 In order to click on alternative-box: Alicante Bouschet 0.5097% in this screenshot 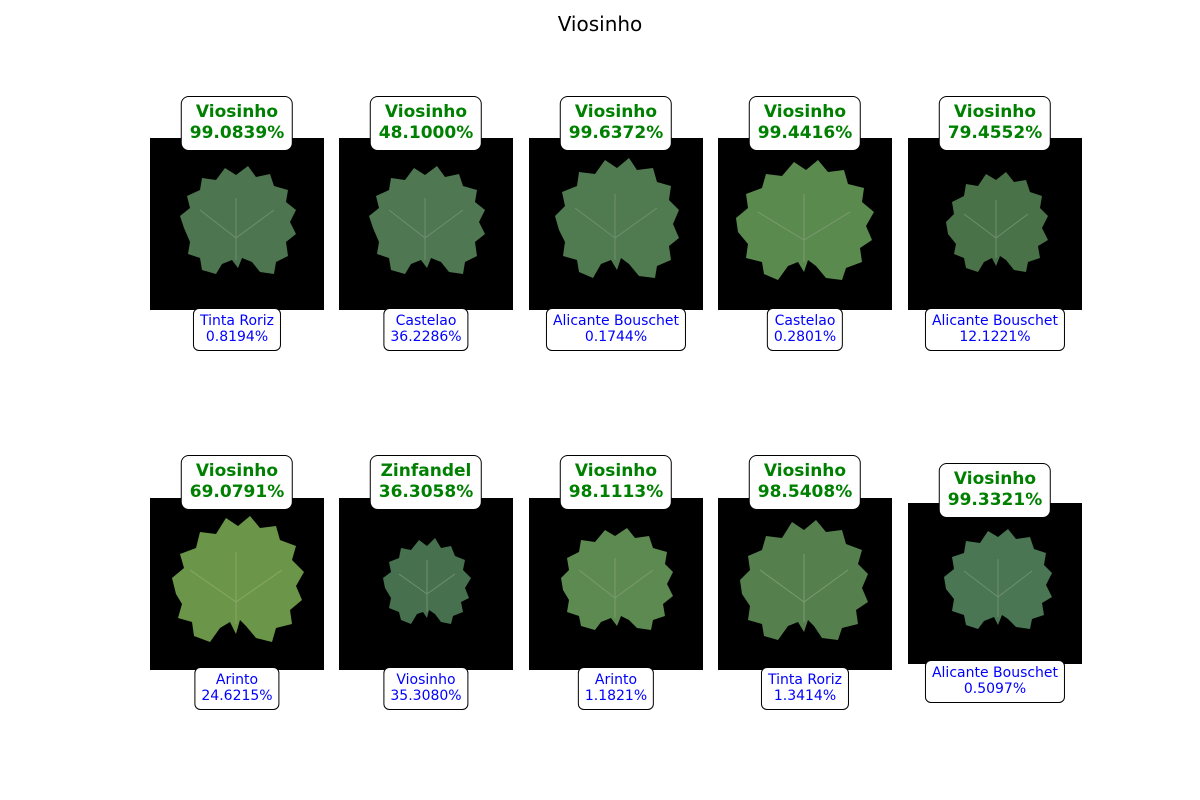, I will do `click(995, 681)`.